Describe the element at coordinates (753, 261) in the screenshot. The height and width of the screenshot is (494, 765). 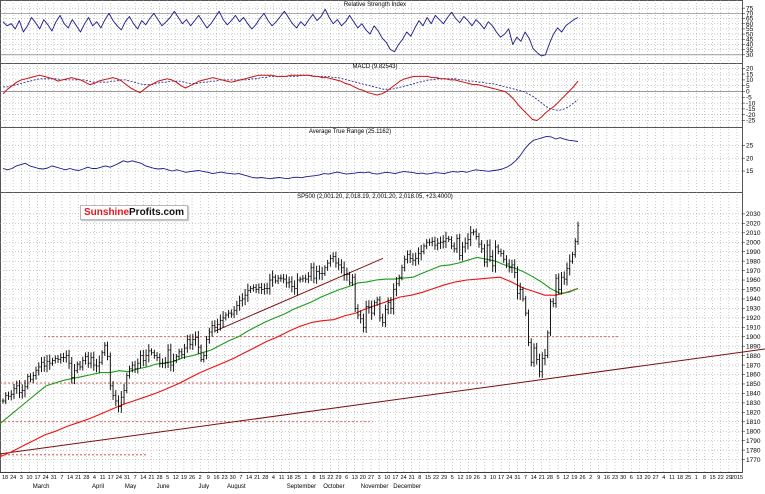
I see `y-tick-label: 1980` at that location.